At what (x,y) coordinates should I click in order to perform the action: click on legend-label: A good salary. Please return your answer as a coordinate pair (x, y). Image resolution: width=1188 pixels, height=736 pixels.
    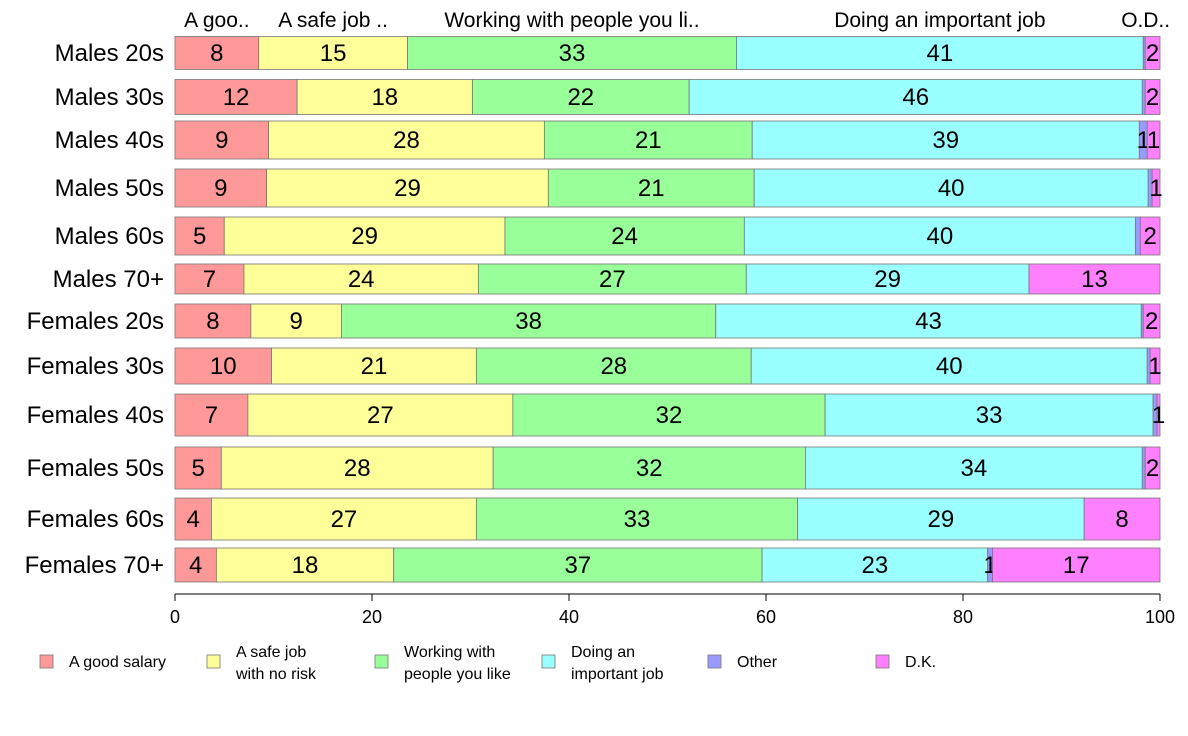
    Looking at the image, I should click on (117, 662).